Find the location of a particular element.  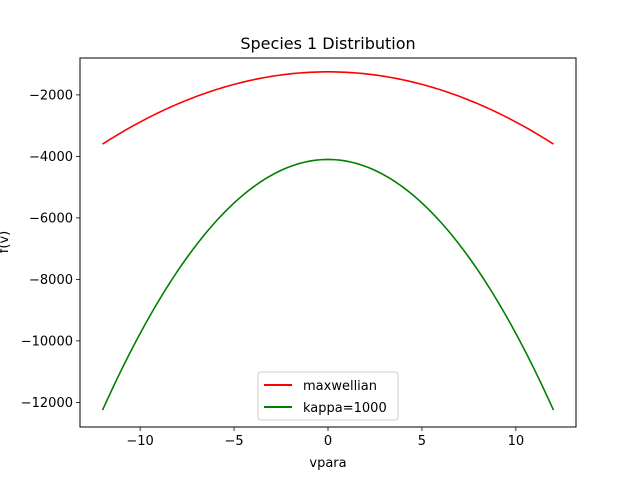

y-tick-label: −6000 is located at coordinates (51, 218).